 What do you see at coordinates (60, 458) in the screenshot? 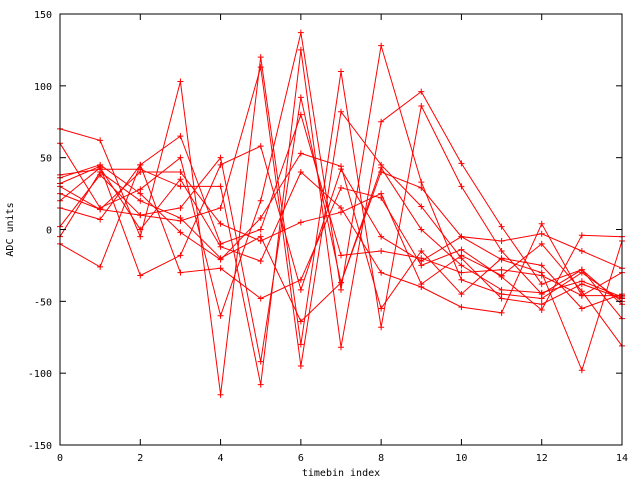
I see `x-tick-label: 0` at bounding box center [60, 458].